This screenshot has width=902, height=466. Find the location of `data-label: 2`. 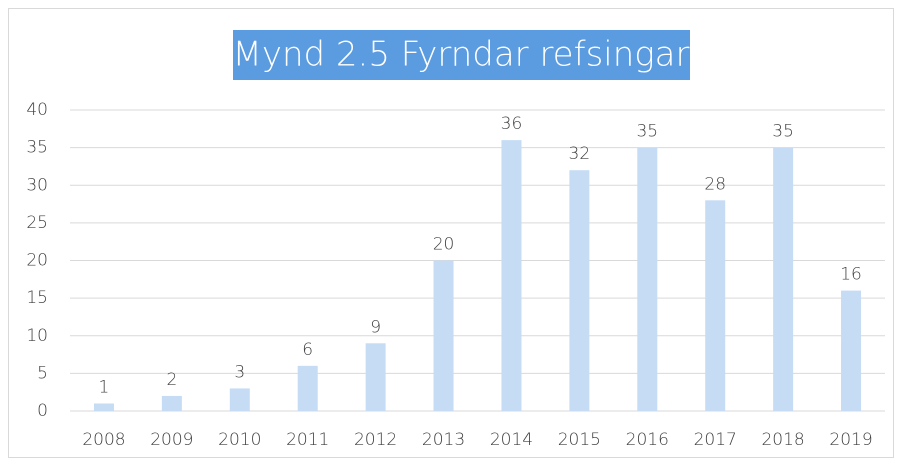

data-label: 2 is located at coordinates (171, 380).